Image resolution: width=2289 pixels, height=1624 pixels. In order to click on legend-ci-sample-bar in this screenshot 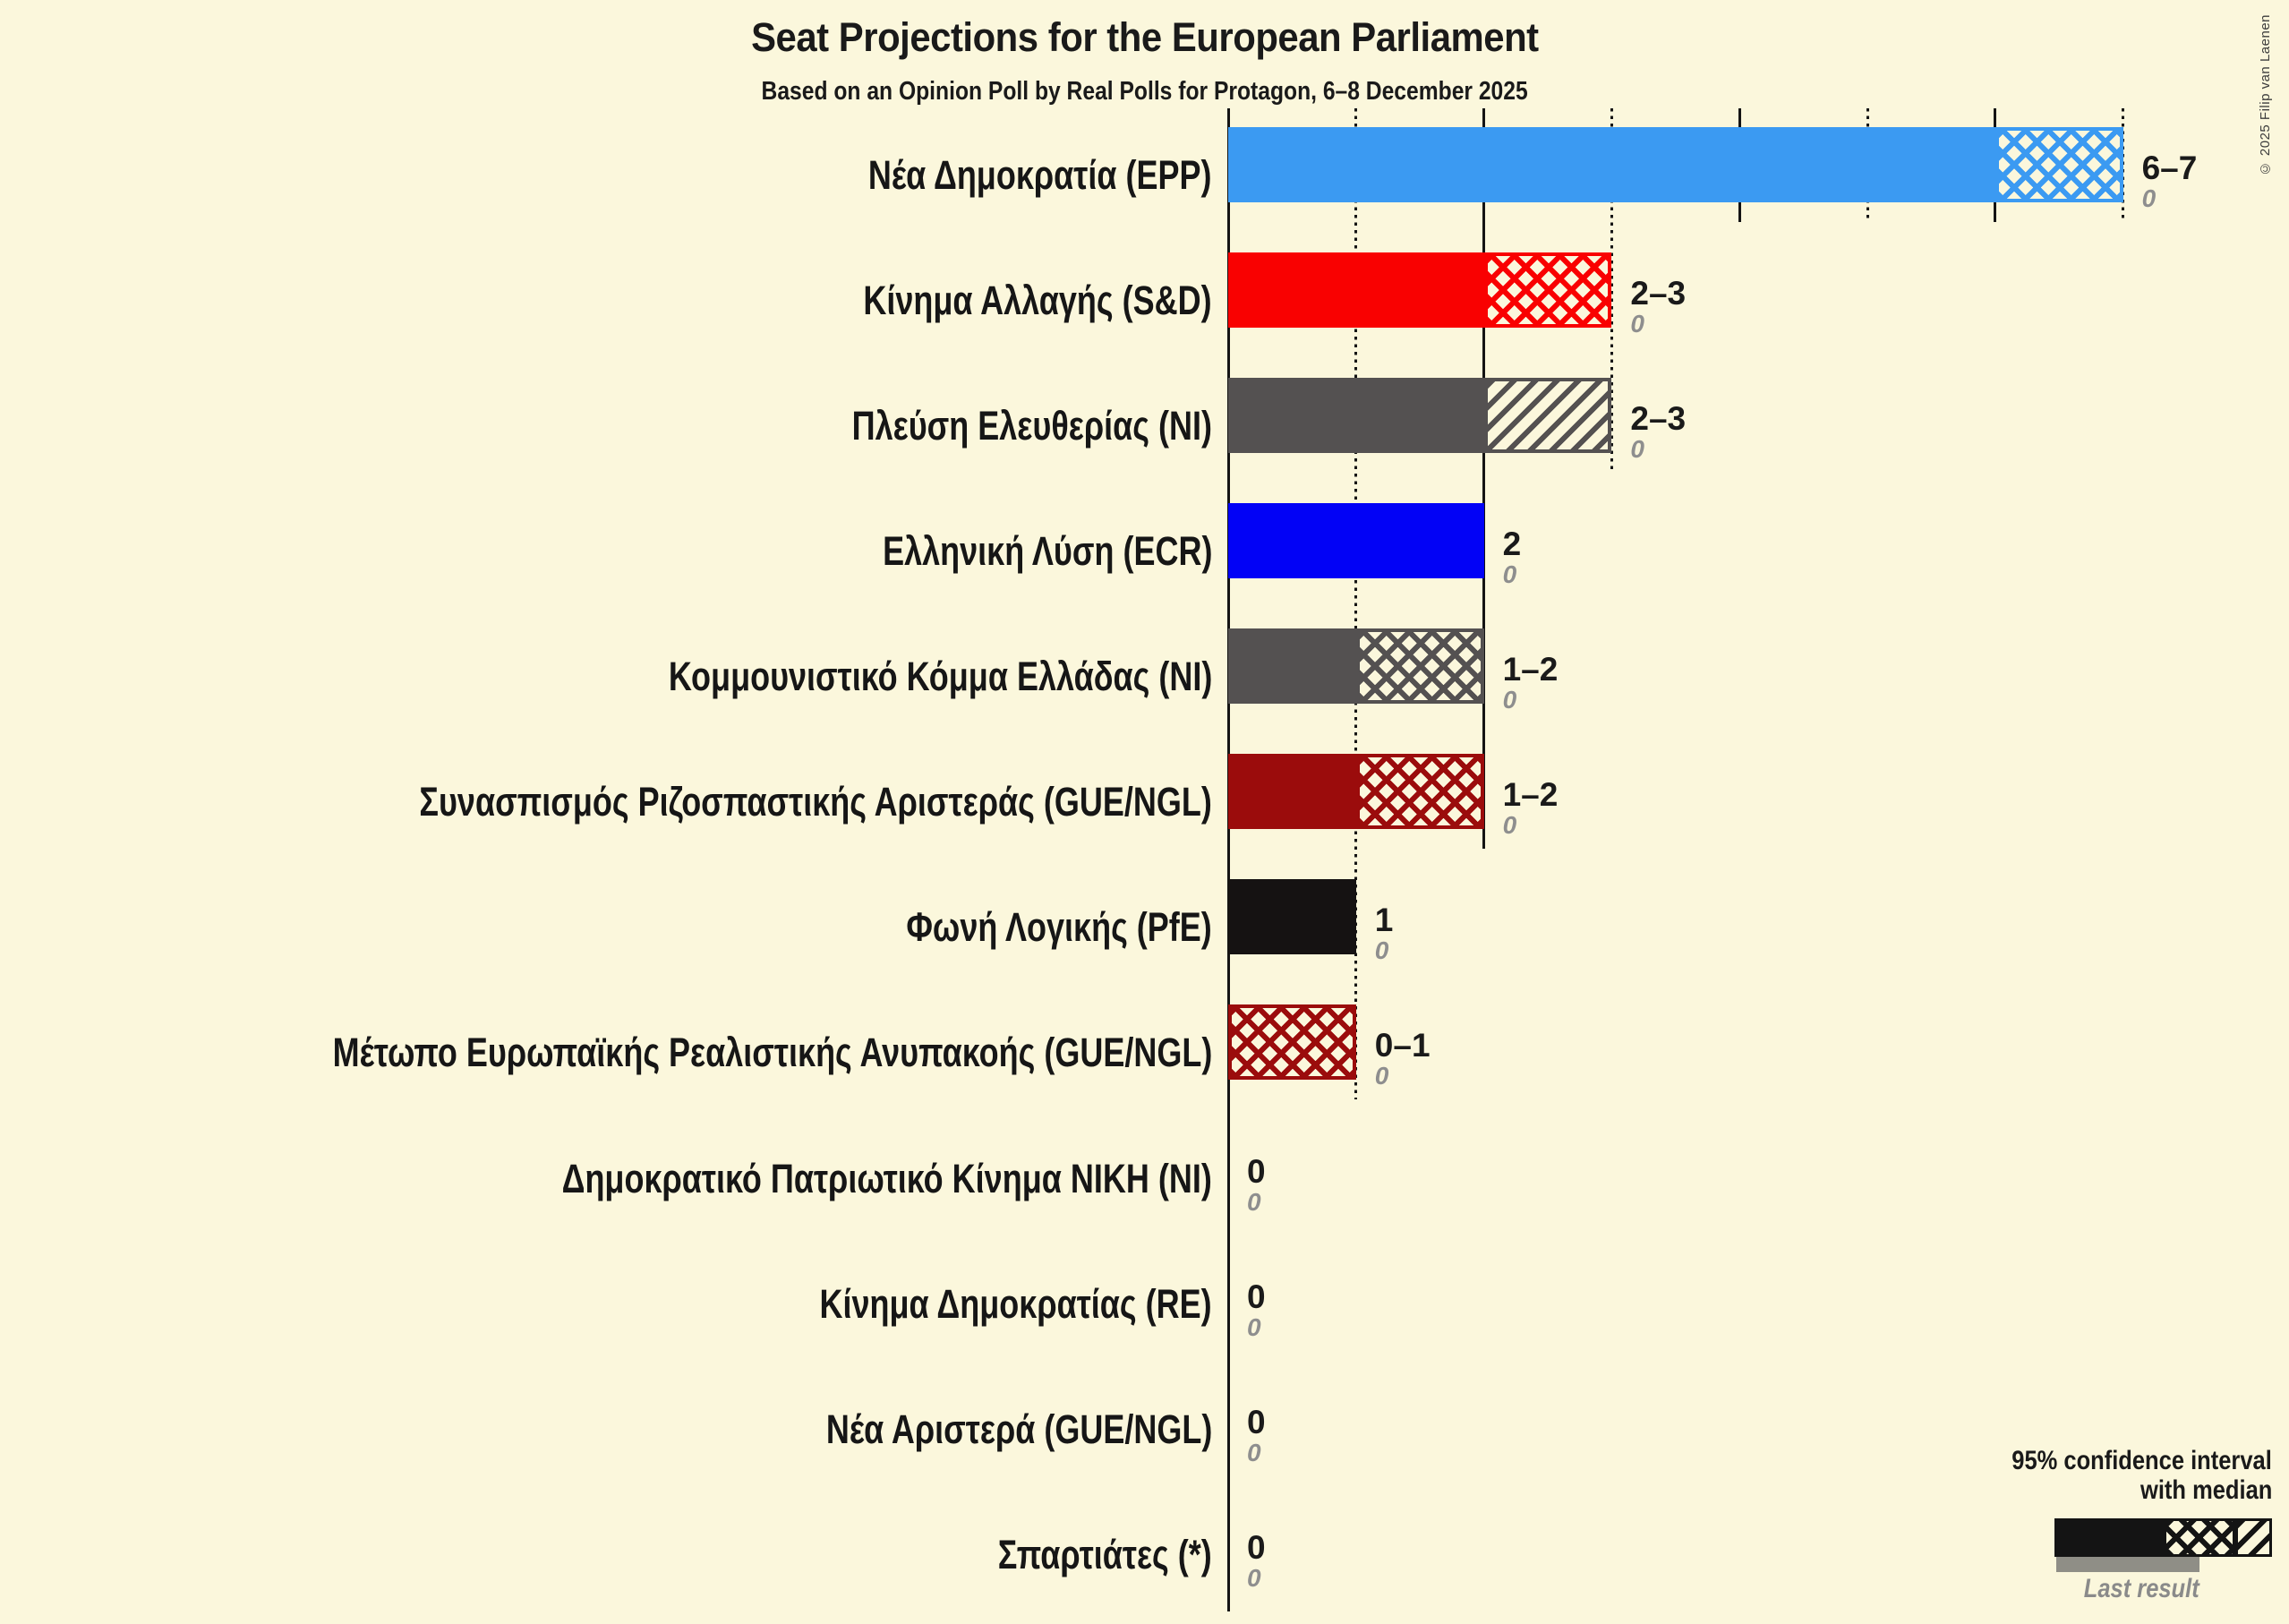, I will do `click(2163, 1537)`.